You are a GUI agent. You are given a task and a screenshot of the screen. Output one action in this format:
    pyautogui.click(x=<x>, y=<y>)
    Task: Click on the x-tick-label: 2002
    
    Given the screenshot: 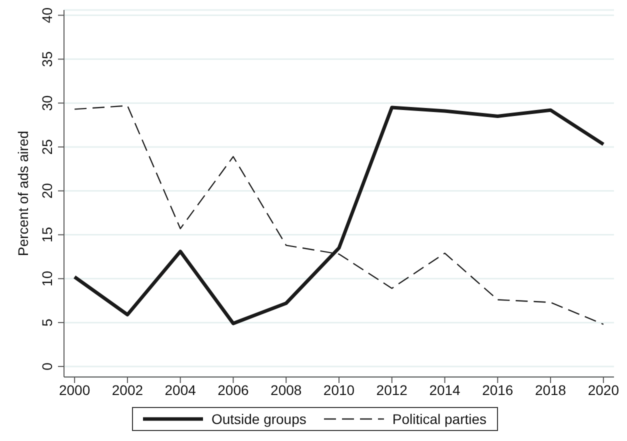 What is the action you would take?
    pyautogui.click(x=128, y=390)
    